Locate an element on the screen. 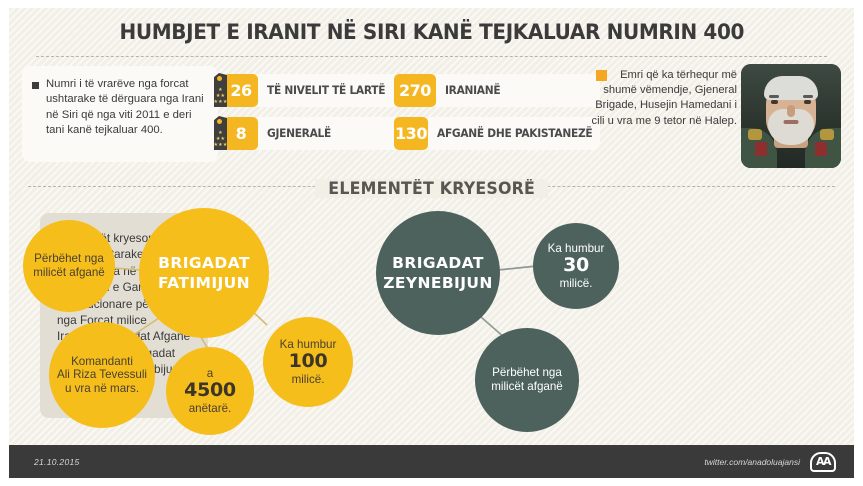  node-fatimijun-composition: Përbëhet nga milicët afganë is located at coordinates (69, 266).